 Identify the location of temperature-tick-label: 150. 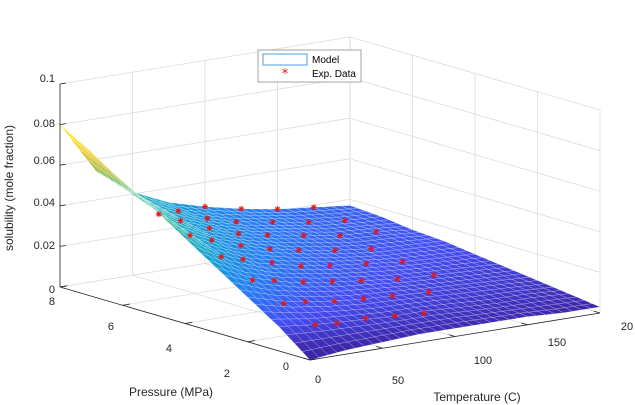
(557, 343).